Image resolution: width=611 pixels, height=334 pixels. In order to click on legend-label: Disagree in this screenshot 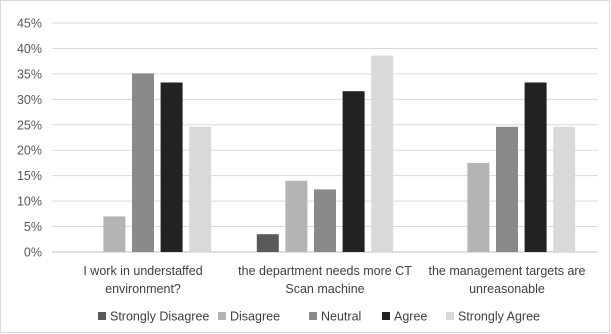, I will do `click(255, 317)`.